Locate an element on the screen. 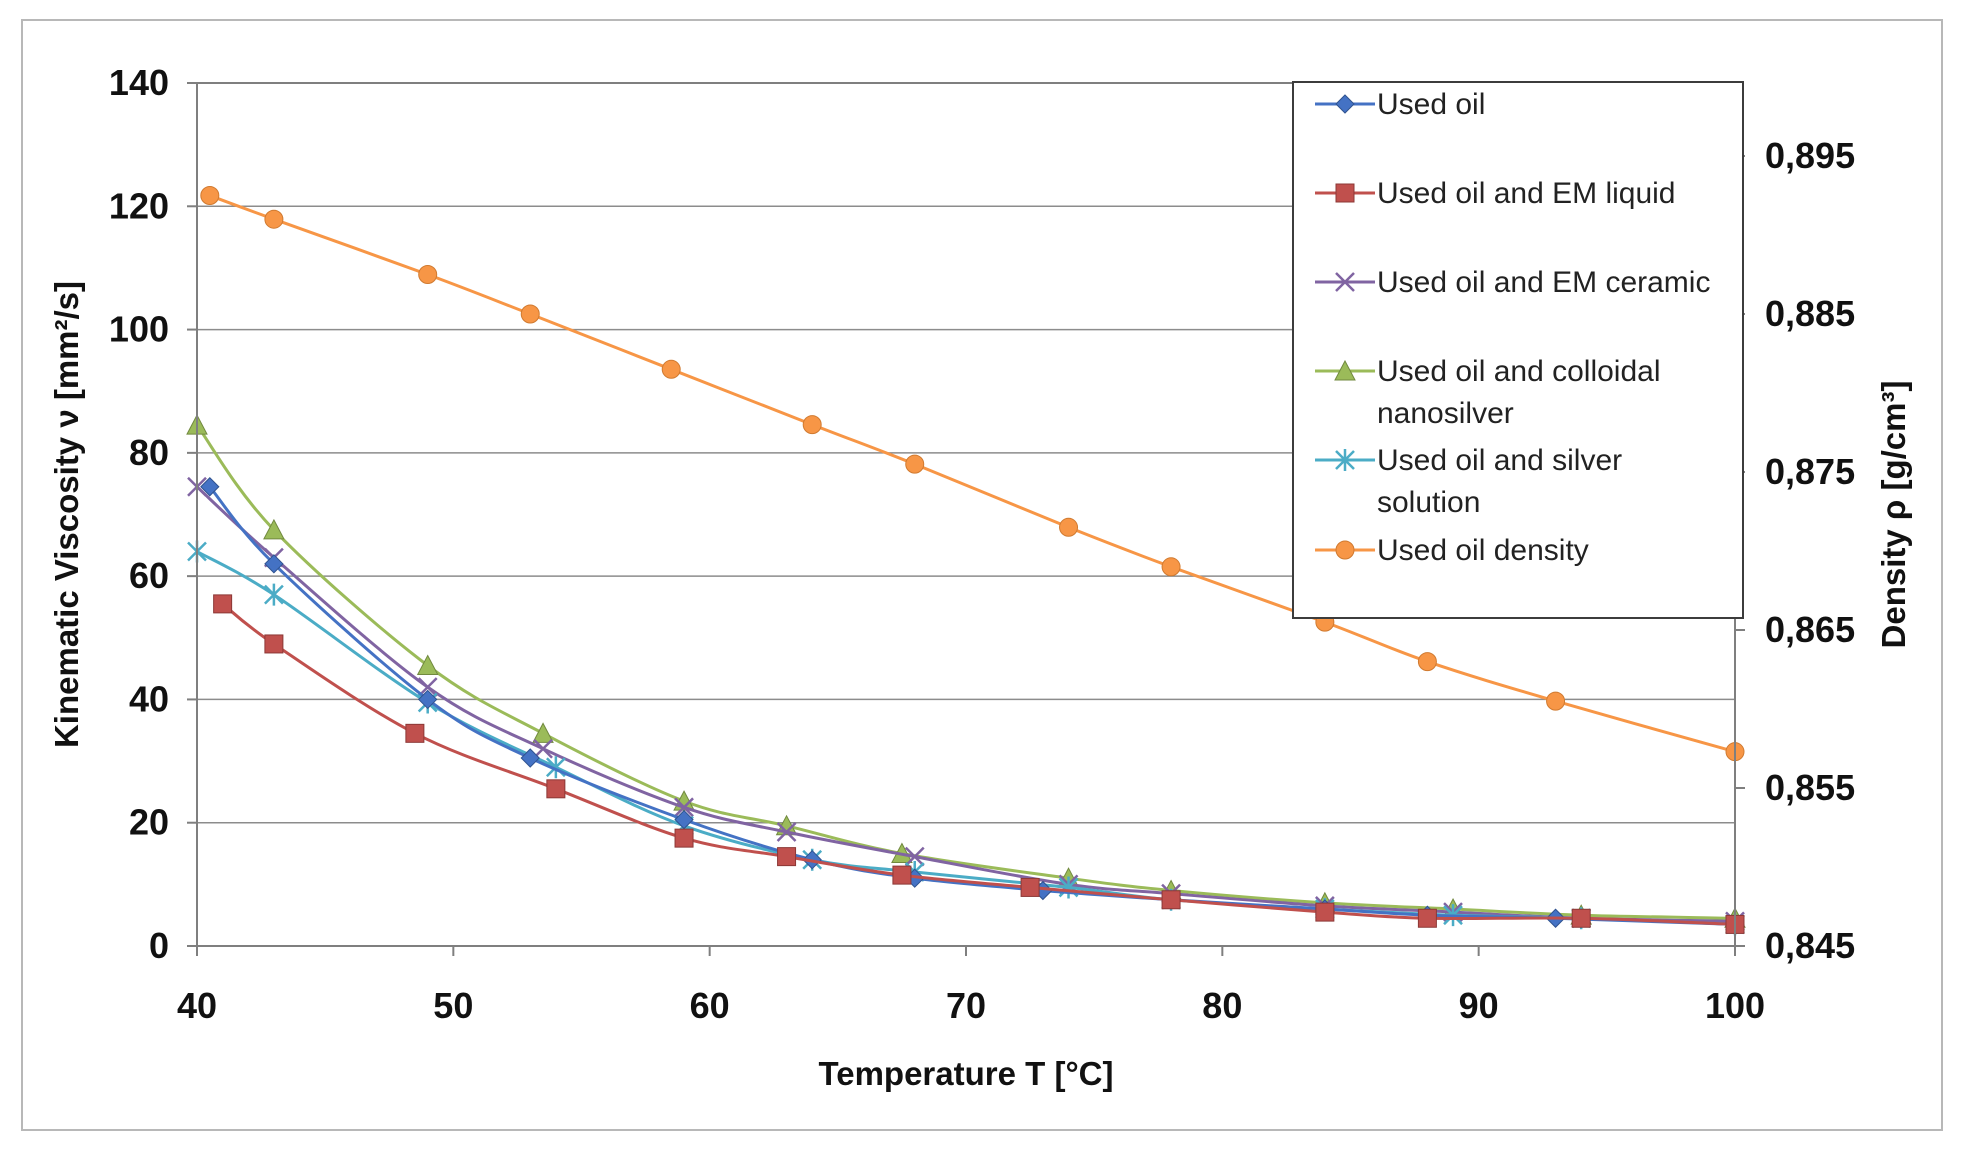 This screenshot has height=1152, width=1964. y-tick-label: 100 is located at coordinates (139, 329).